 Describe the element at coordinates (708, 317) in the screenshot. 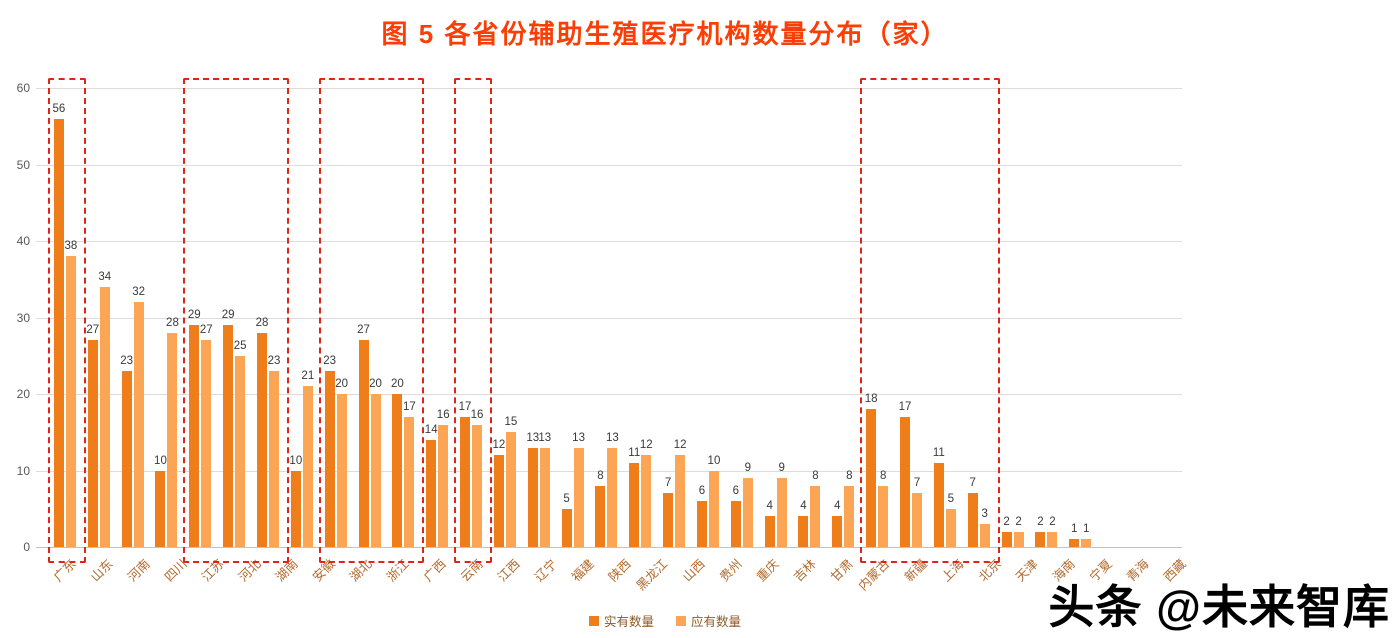

I see `bar-group: 6 10` at that location.